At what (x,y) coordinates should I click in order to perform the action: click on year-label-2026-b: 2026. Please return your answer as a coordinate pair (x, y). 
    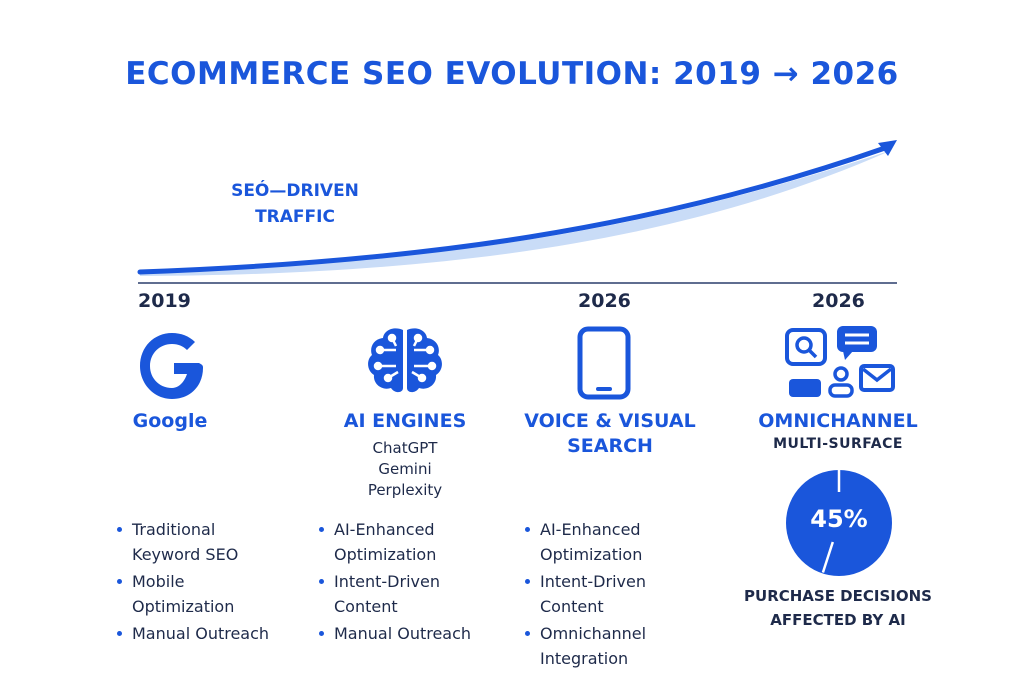
    Looking at the image, I should click on (838, 301).